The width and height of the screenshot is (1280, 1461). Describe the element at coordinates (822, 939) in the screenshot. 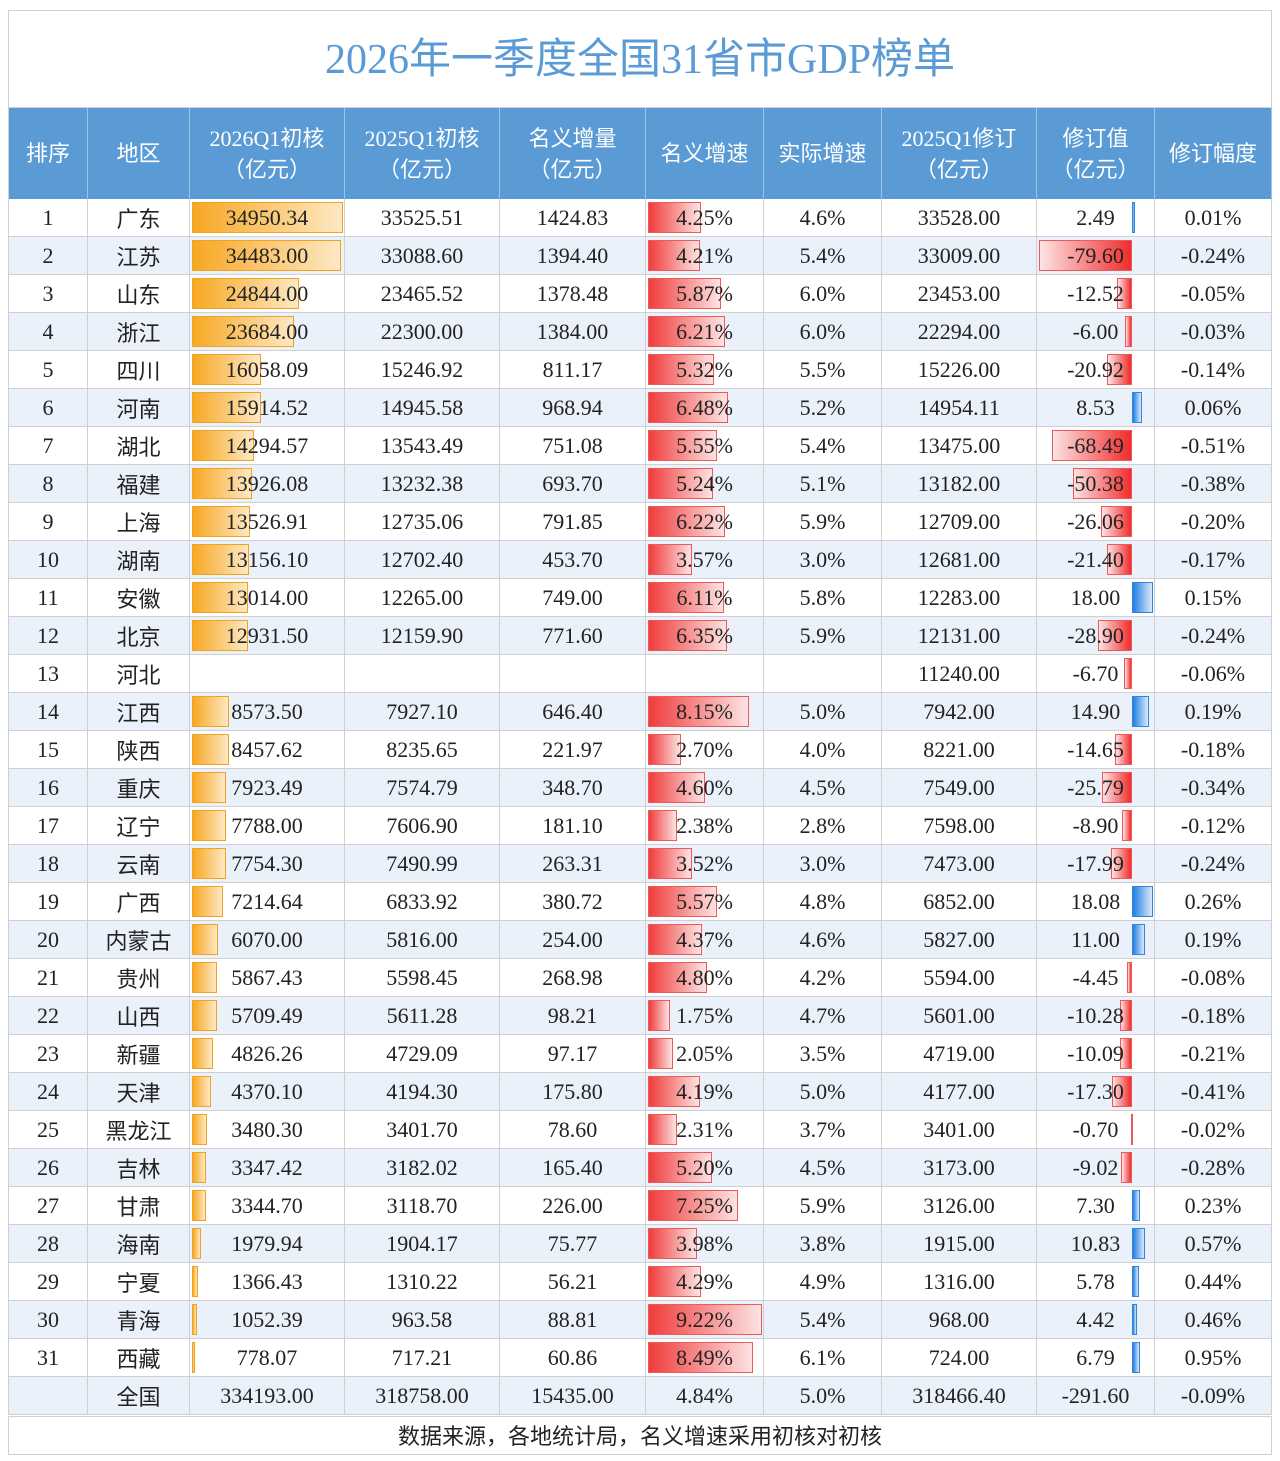

I see `cell-text: 4.6%` at that location.